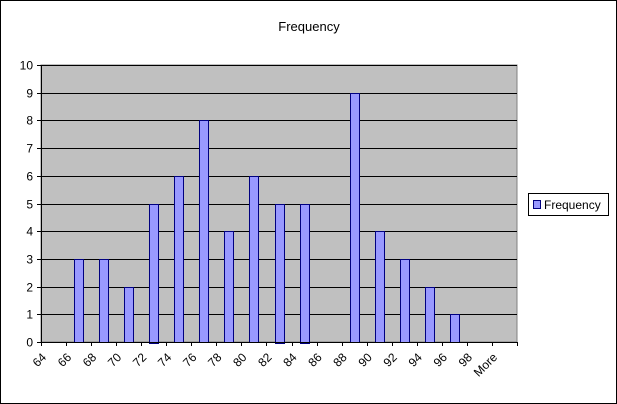 The width and height of the screenshot is (617, 404). I want to click on x-tick-label: 80, so click(240, 360).